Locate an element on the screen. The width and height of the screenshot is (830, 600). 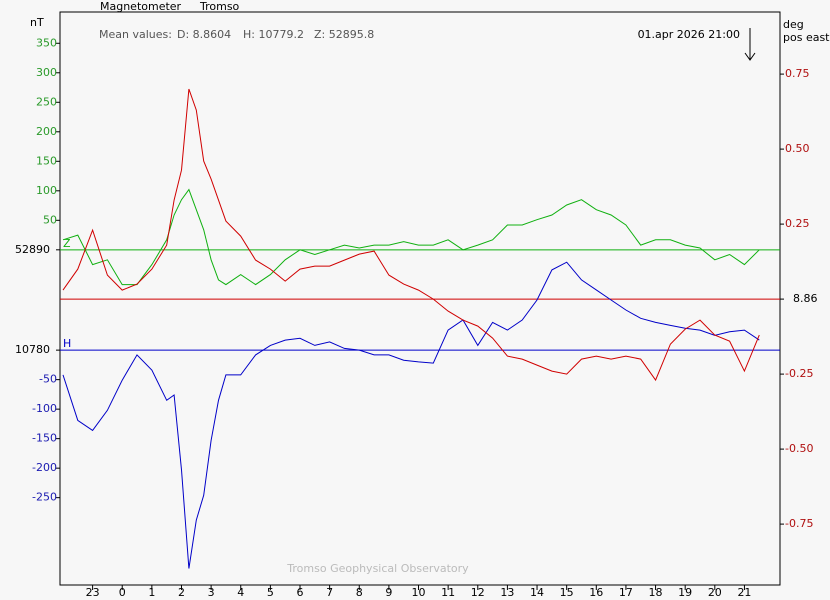
x-tick-label: 4 is located at coordinates (240, 592).